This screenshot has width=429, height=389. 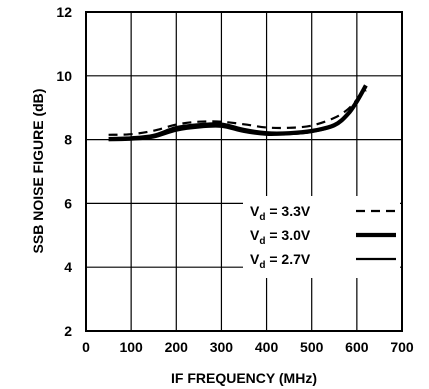 What do you see at coordinates (321, 237) in the screenshot?
I see `legend: Vd = 3.3V Vd = 3.0V Vd = 2.7V` at bounding box center [321, 237].